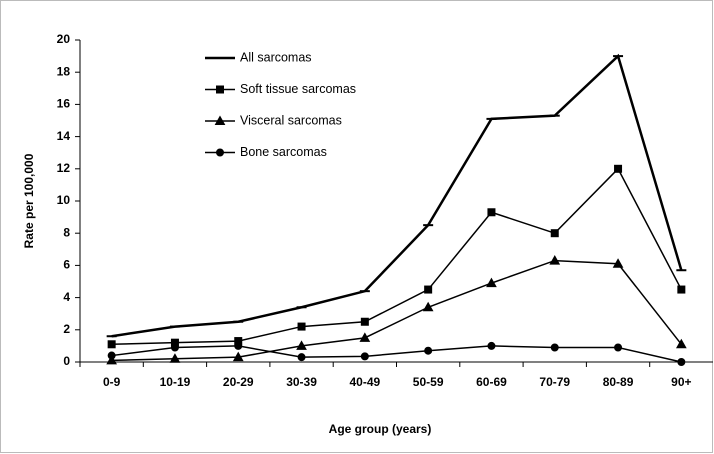  I want to click on y-tick-label: 20, so click(64, 39).